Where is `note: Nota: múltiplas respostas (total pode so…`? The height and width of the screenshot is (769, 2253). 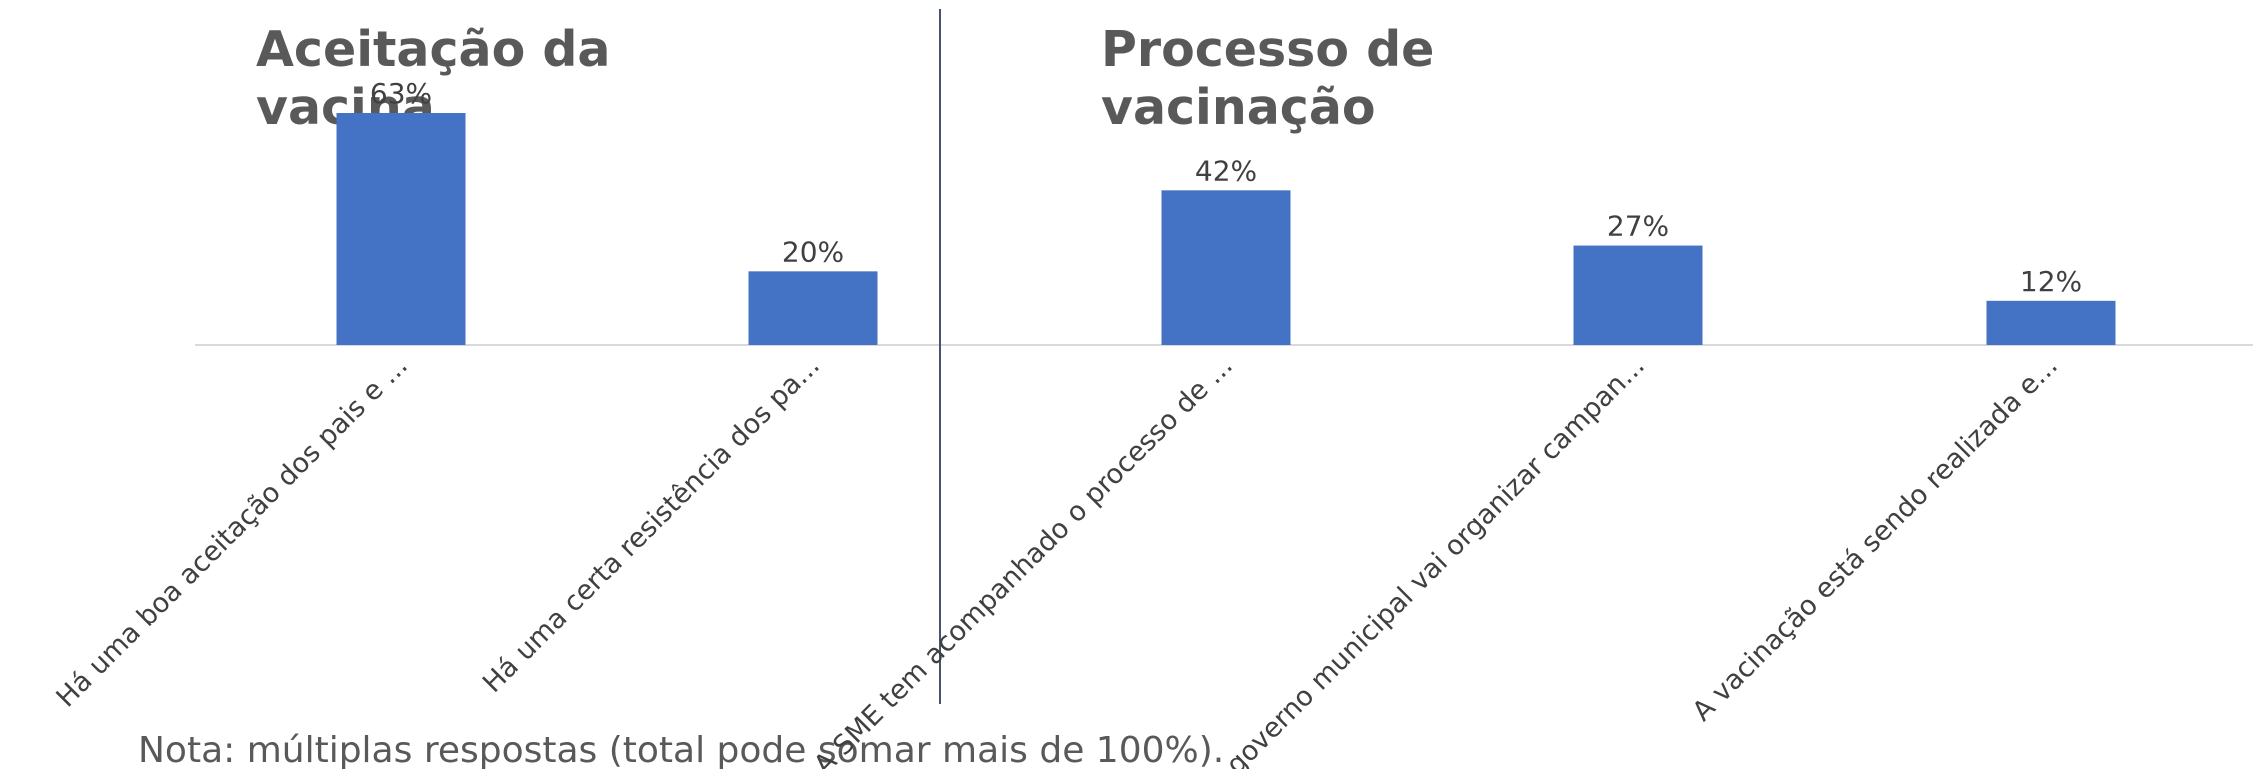 note: Nota: múltiplas respostas (total pode so… is located at coordinates (681, 749).